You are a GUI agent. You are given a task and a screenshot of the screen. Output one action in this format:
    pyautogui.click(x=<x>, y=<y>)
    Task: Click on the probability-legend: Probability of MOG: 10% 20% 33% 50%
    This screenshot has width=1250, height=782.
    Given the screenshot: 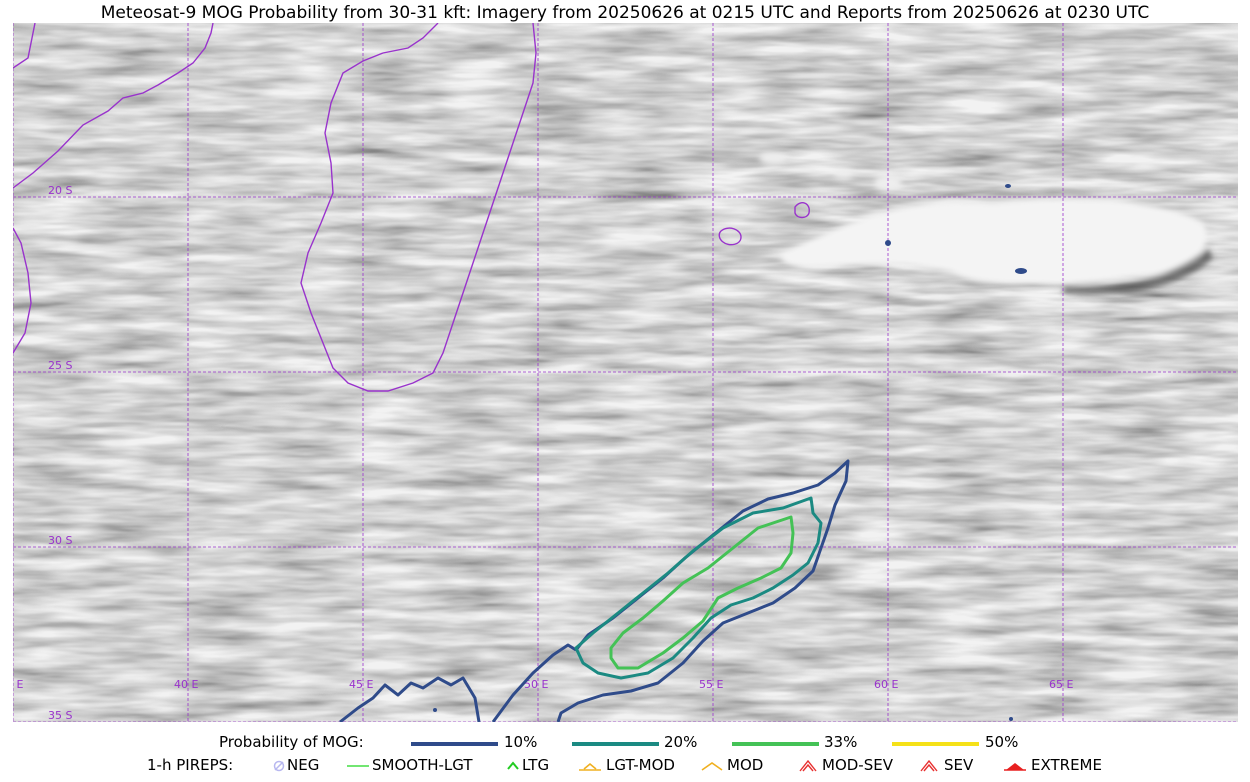 What is the action you would take?
    pyautogui.click(x=625, y=743)
    